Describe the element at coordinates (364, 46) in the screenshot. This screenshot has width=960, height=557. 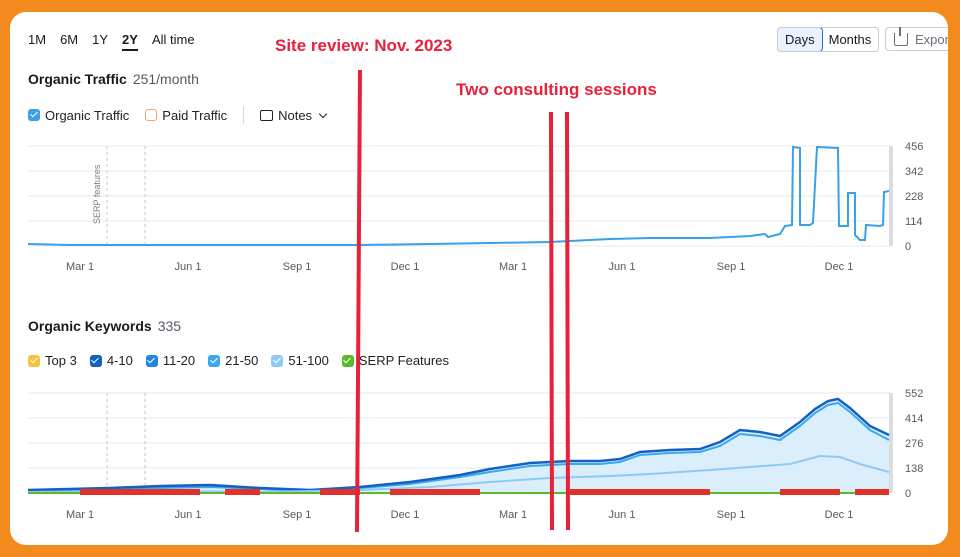
I see `site-review-annotation: Site review: Nov. 2023` at that location.